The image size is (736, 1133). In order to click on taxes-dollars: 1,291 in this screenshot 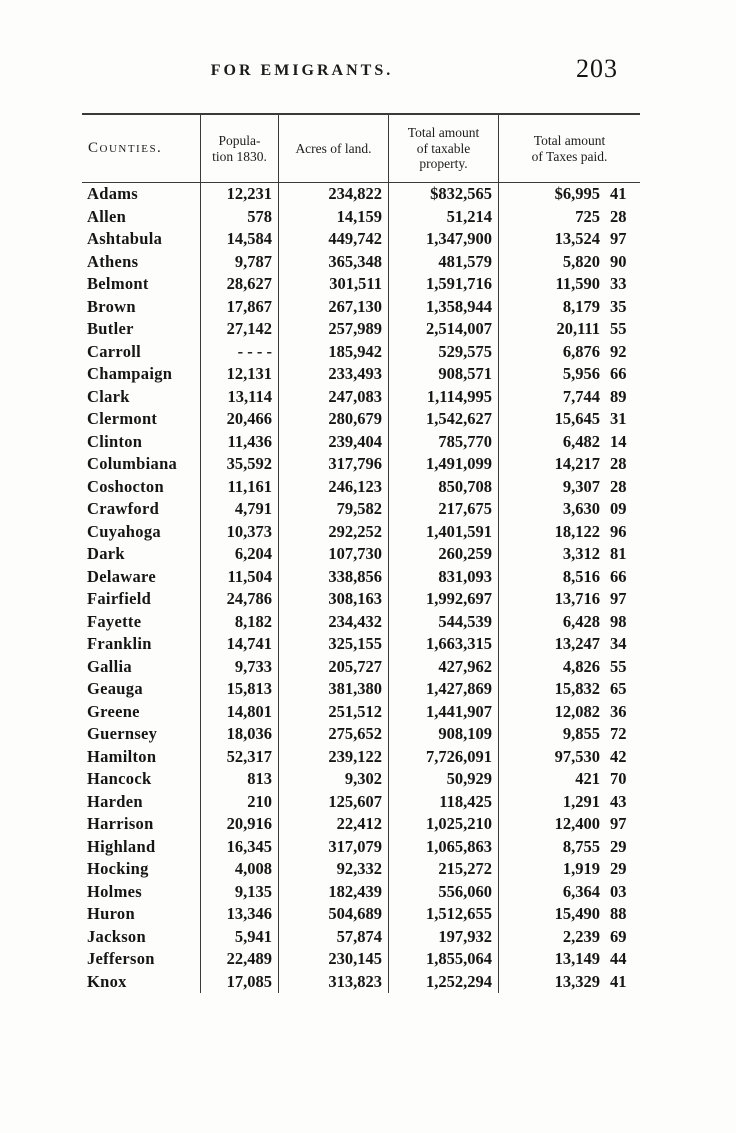, I will do `click(581, 801)`.